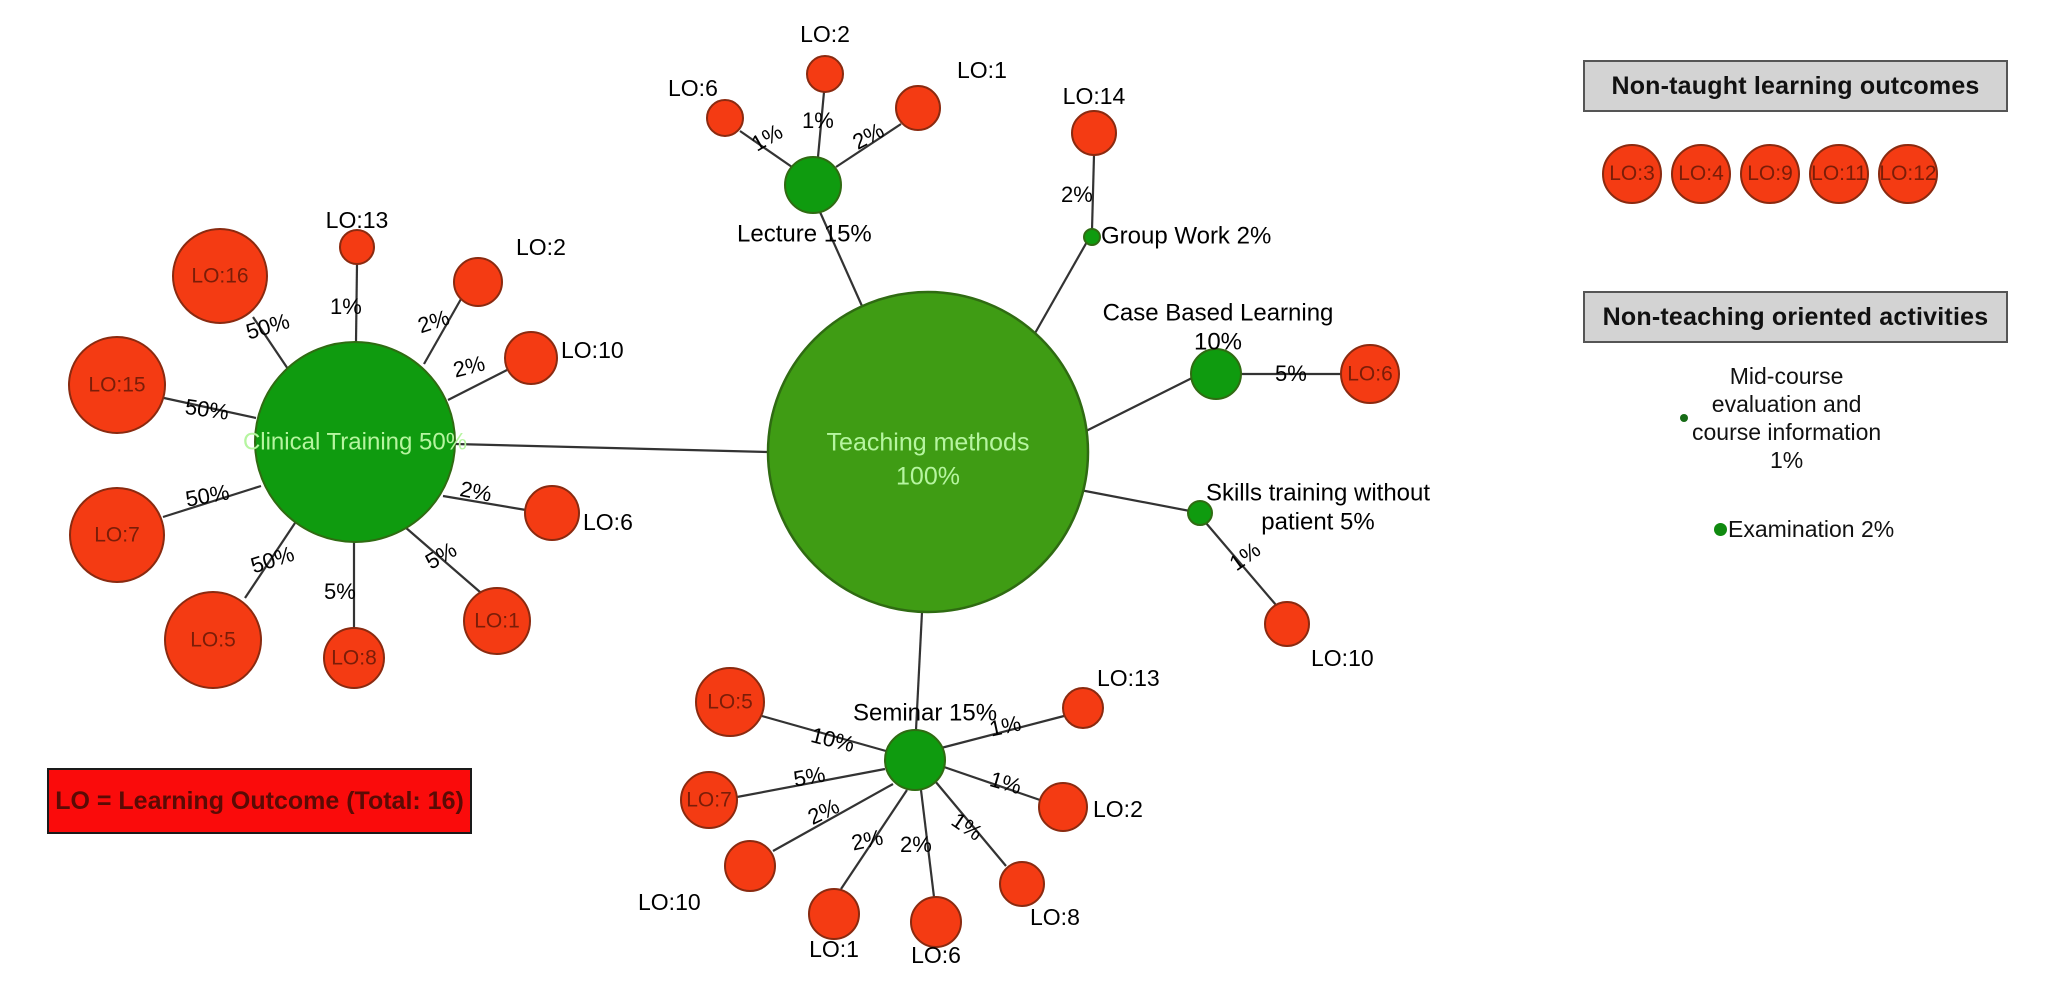 Image resolution: width=2059 pixels, height=1001 pixels. What do you see at coordinates (478, 282) in the screenshot?
I see `node-lo-2-ct` at bounding box center [478, 282].